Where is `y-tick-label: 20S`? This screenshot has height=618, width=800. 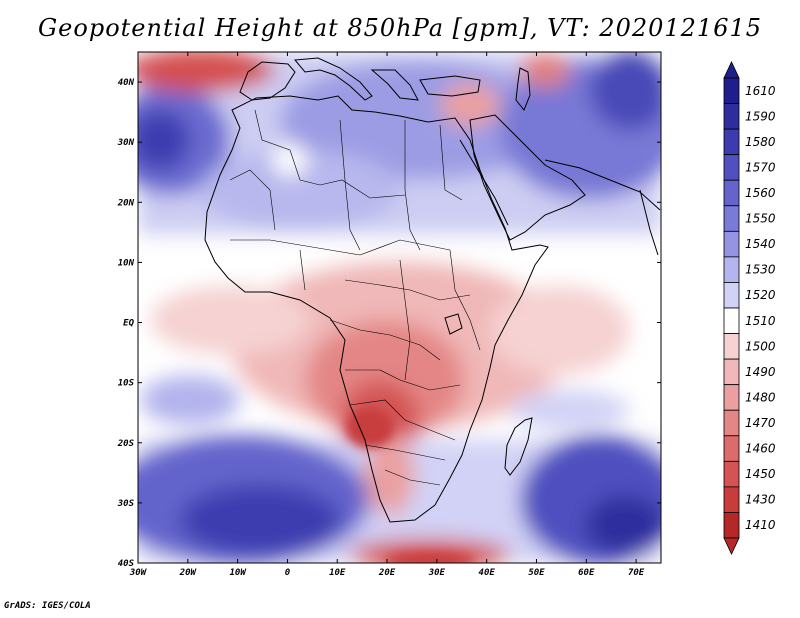
y-tick-label: 20S is located at coordinates (126, 444).